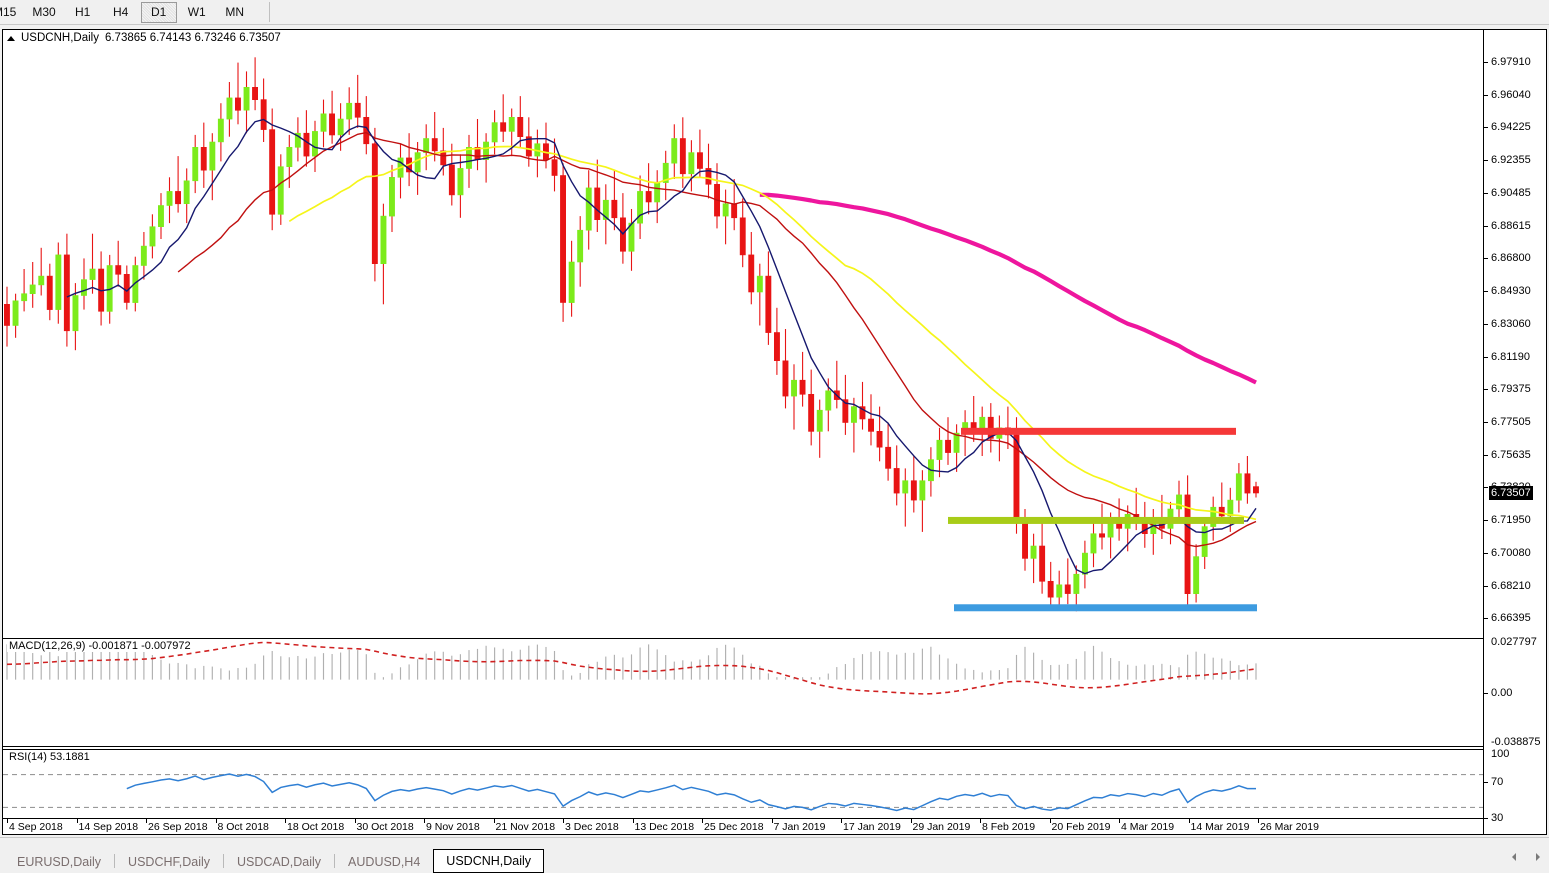 Image resolution: width=1549 pixels, height=873 pixels. What do you see at coordinates (1081, 827) in the screenshot?
I see `time-tick-label: 20 Feb 2019` at bounding box center [1081, 827].